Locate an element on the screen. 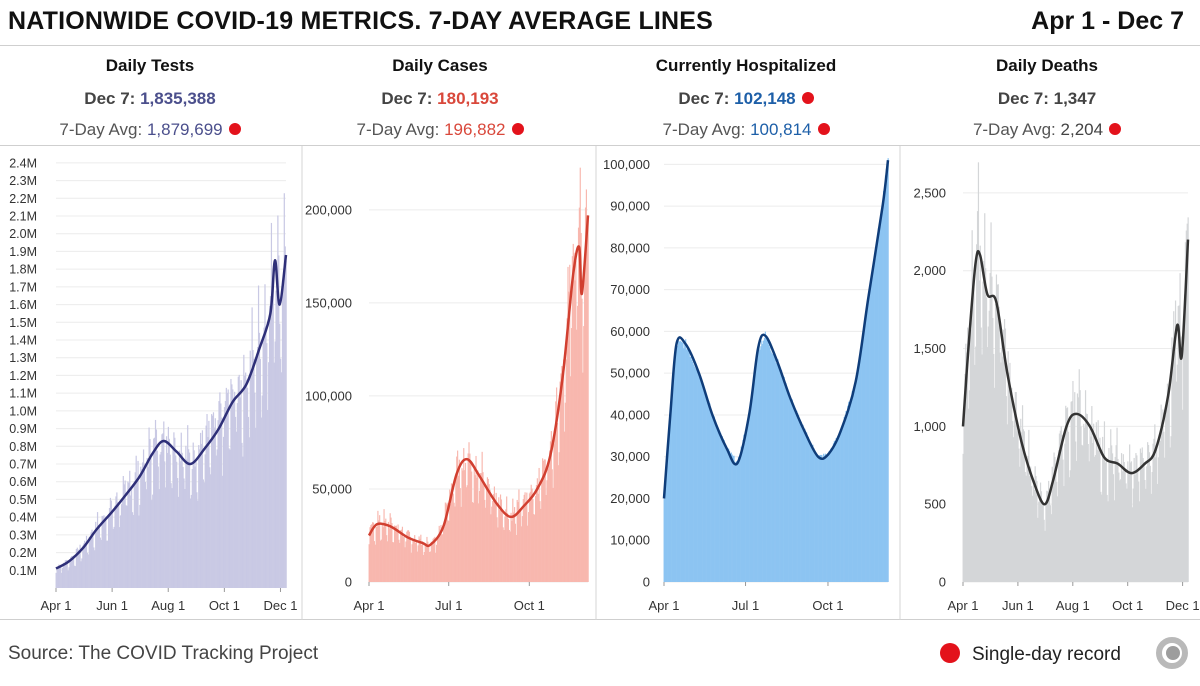 The image size is (1200, 686). x-tick-label: Oct 1 is located at coordinates (529, 605).